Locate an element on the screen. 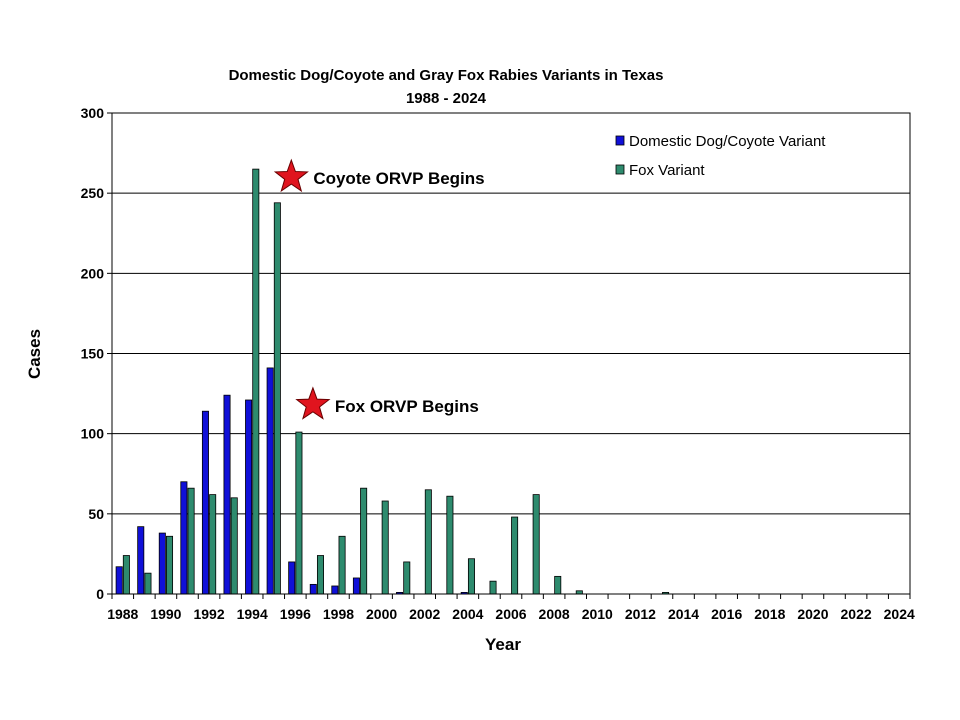 This screenshot has width=960, height=720. fox-bar-2001 is located at coordinates (407, 578).